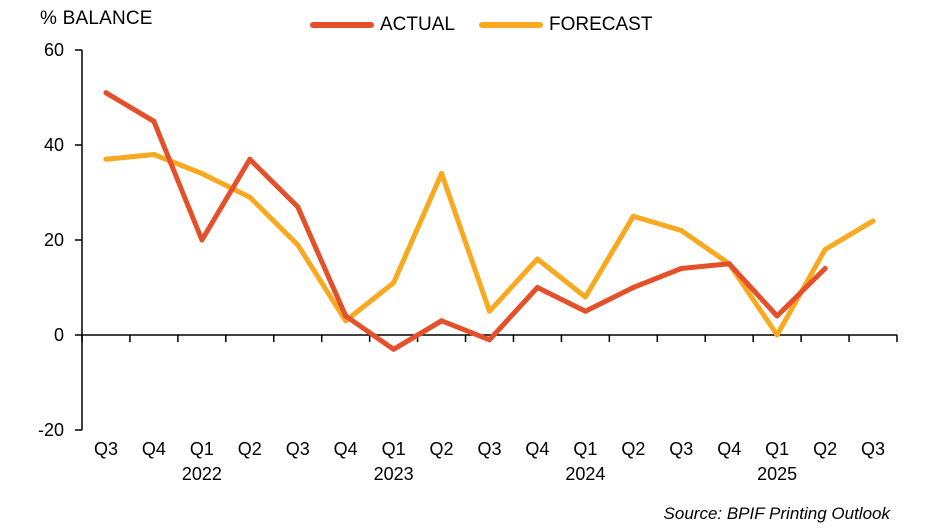 Image resolution: width=942 pixels, height=530 pixels. I want to click on y-tick-label: -20, so click(51, 430).